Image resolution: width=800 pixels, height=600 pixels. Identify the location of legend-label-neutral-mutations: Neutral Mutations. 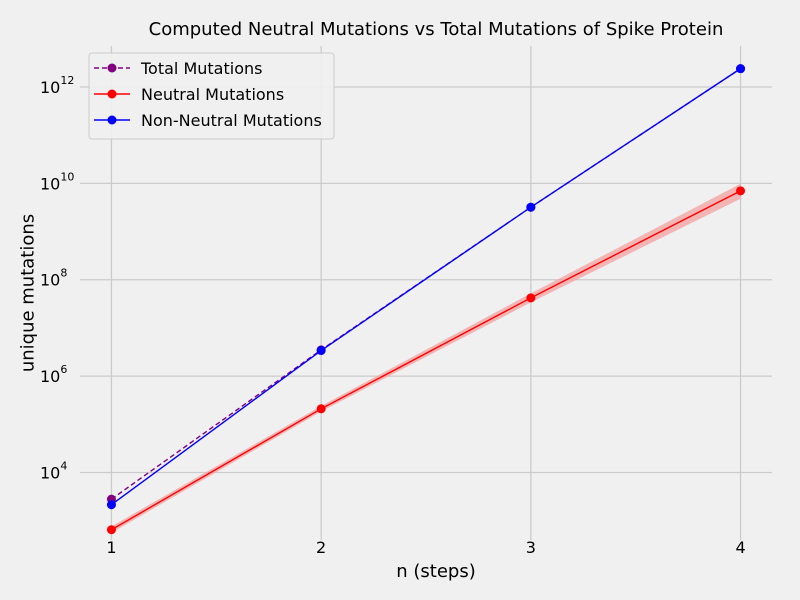
(212, 94).